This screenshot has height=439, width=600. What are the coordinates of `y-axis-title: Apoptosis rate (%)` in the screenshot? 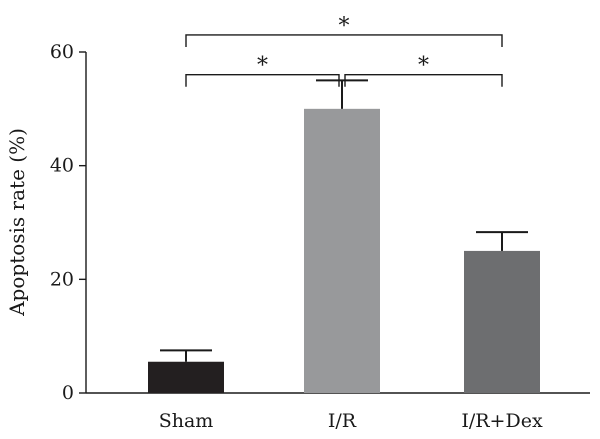 It's located at (17, 222).